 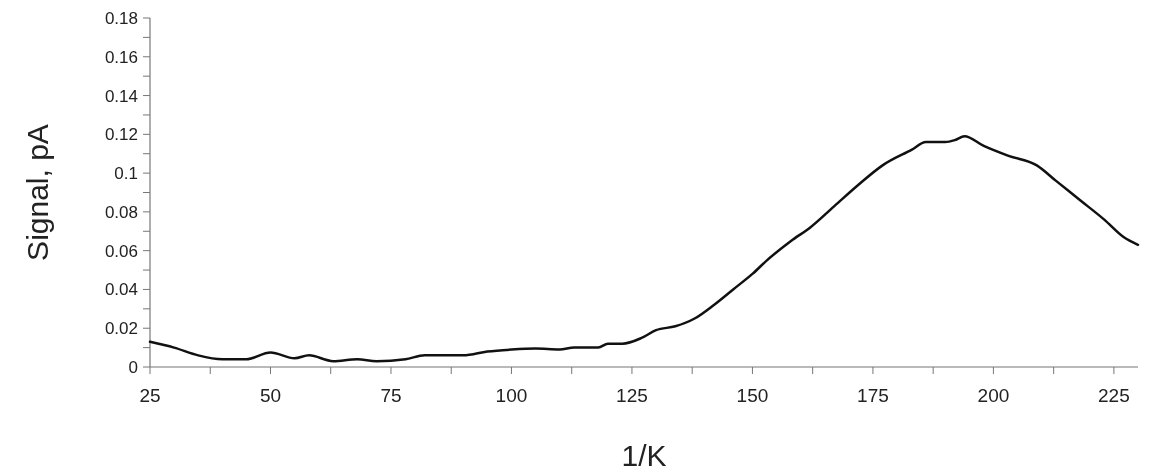 What do you see at coordinates (511, 395) in the screenshot?
I see `x-tick-label: 100` at bounding box center [511, 395].